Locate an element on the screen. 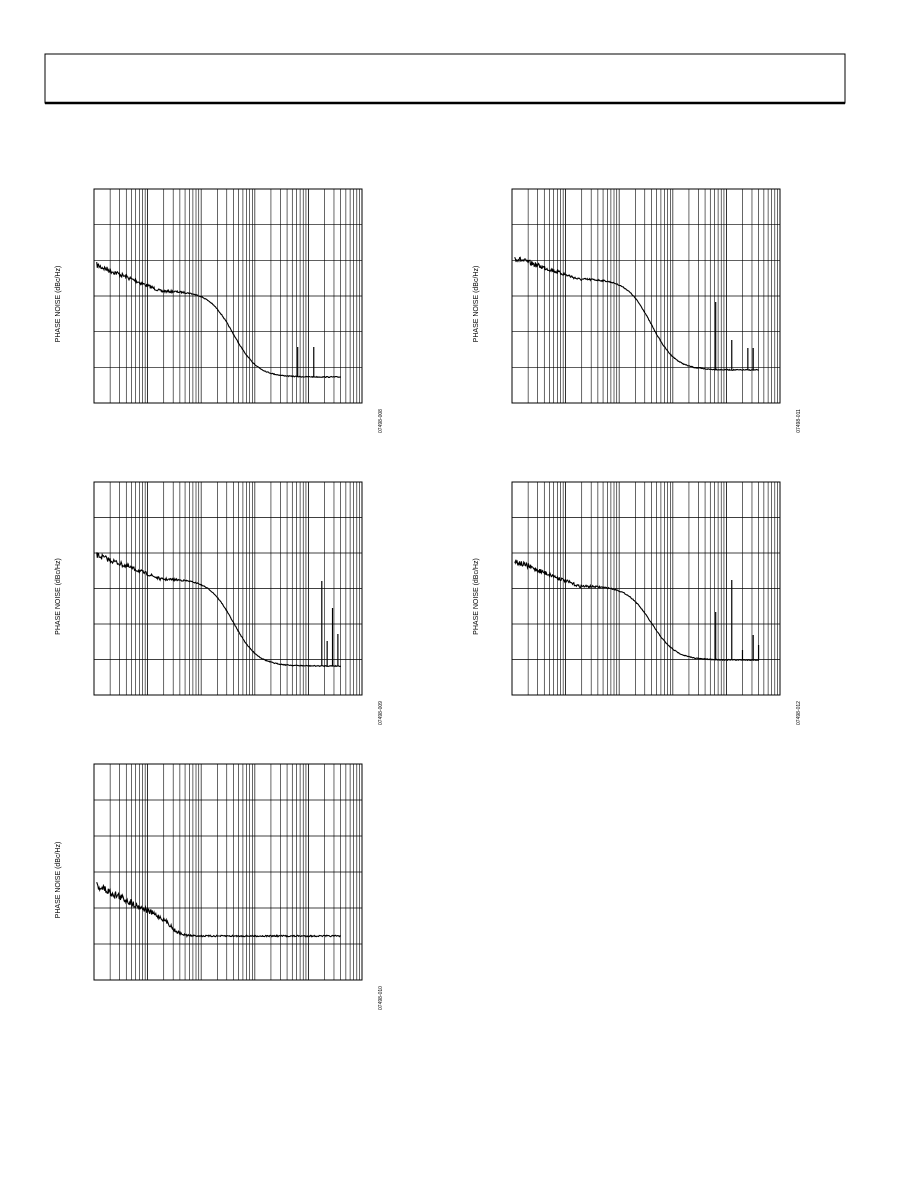  figure: PHASE NOISE (dBc/Hz) 07498-010 is located at coordinates (219, 886).